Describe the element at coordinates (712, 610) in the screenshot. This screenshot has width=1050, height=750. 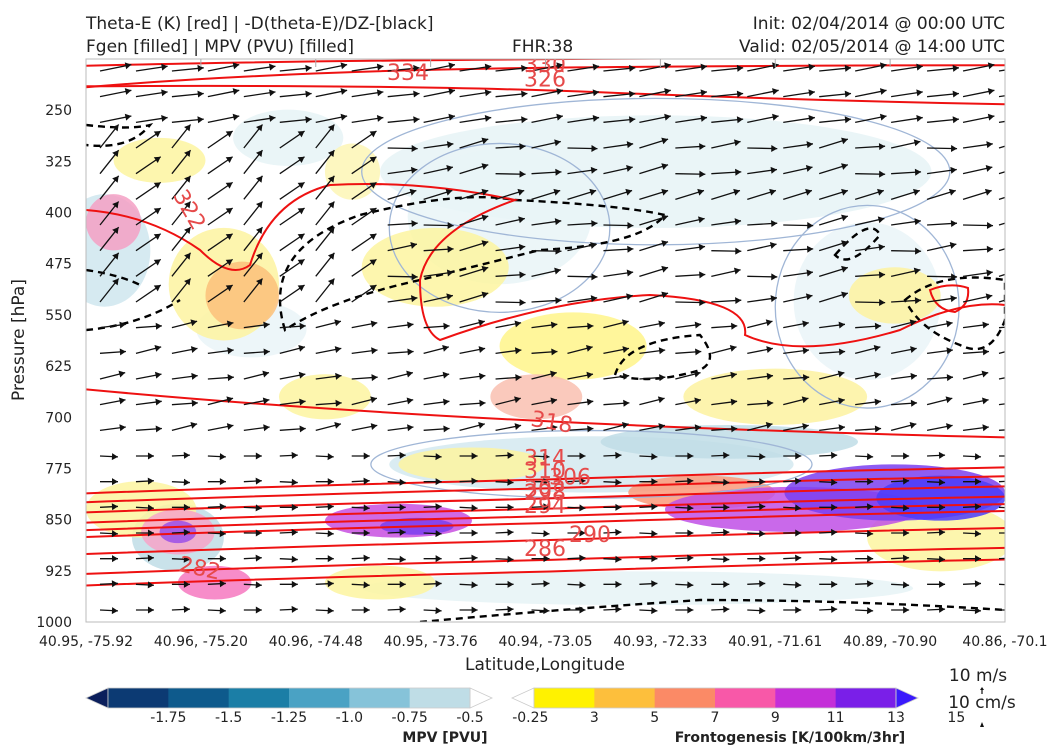
I see `dthetae-dz-contour` at that location.